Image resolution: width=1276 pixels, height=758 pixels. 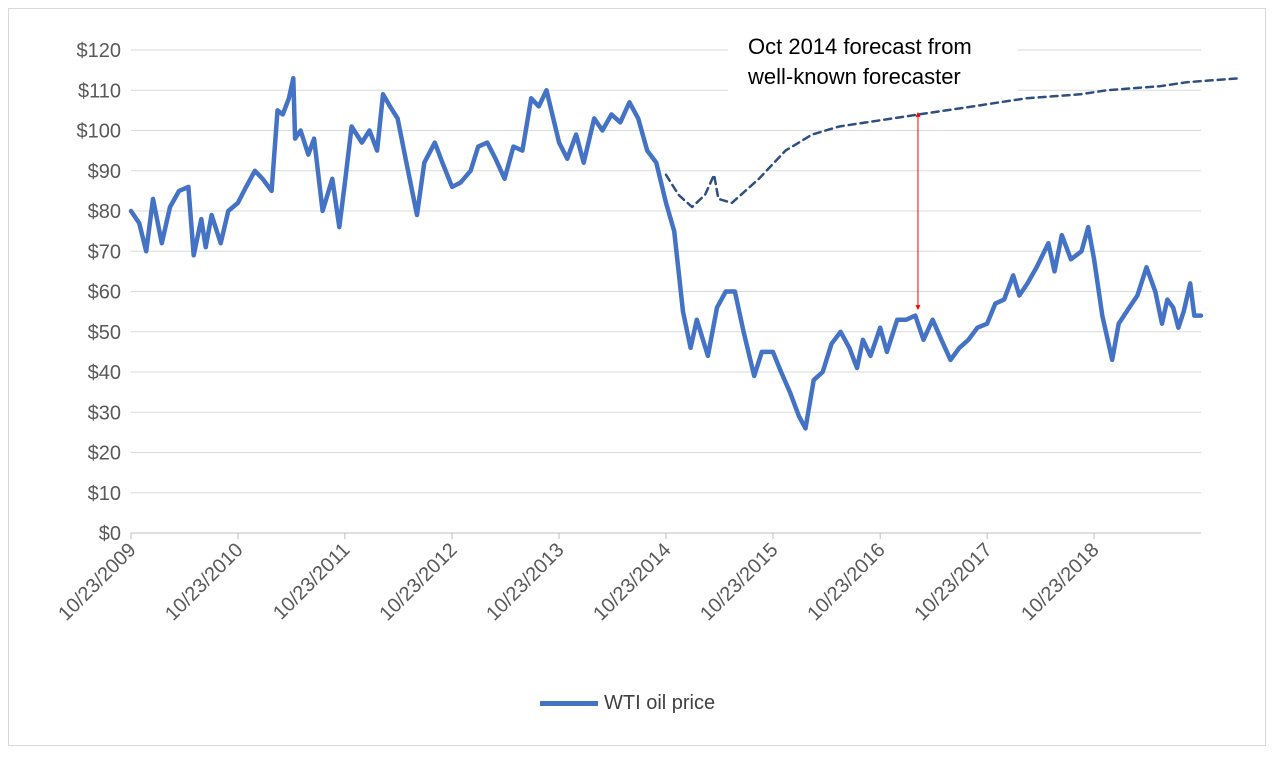 I want to click on forecast-series-line, so click(x=953, y=142).